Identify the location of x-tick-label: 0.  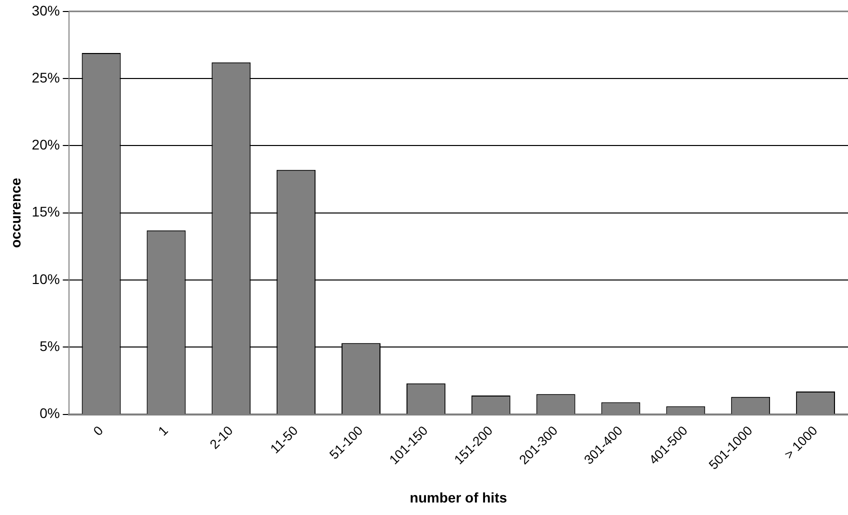
(98, 430).